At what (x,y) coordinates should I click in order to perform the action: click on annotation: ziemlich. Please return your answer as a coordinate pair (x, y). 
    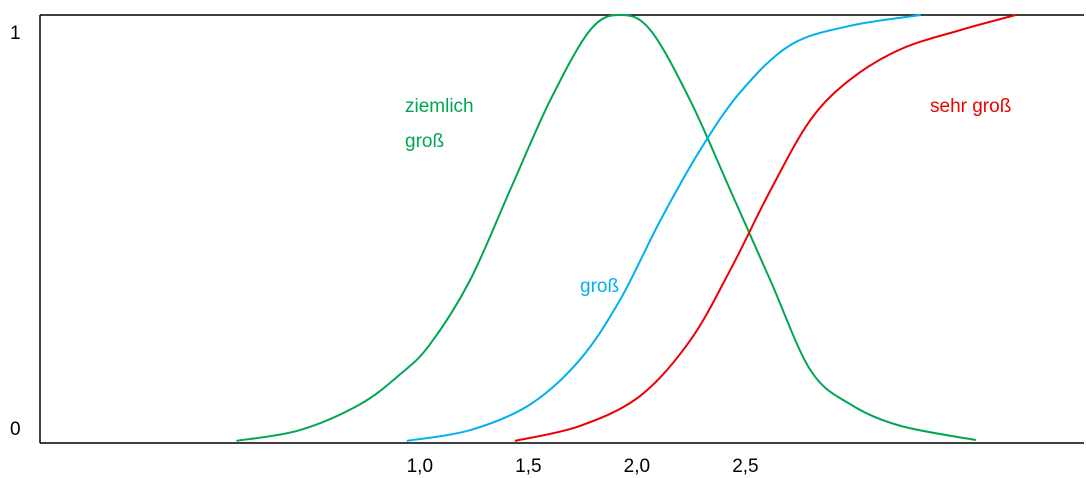
    Looking at the image, I should click on (439, 106).